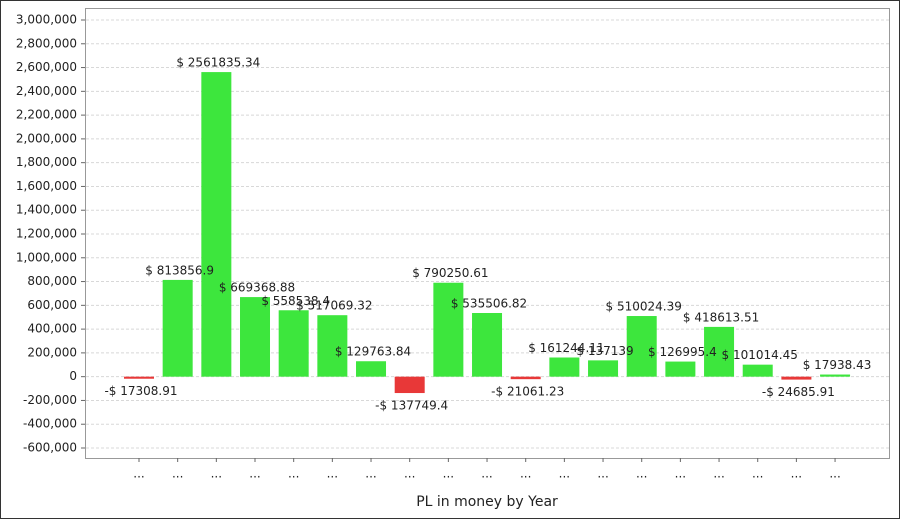 This screenshot has width=900, height=519. Describe the element at coordinates (682, 352) in the screenshot. I see `value-label: $ 126995.4` at that location.